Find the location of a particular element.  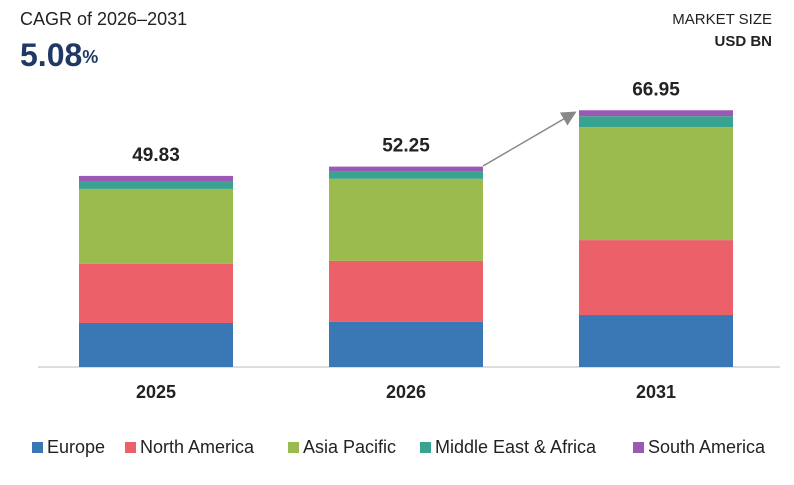

total-label: 66.95 is located at coordinates (656, 89).